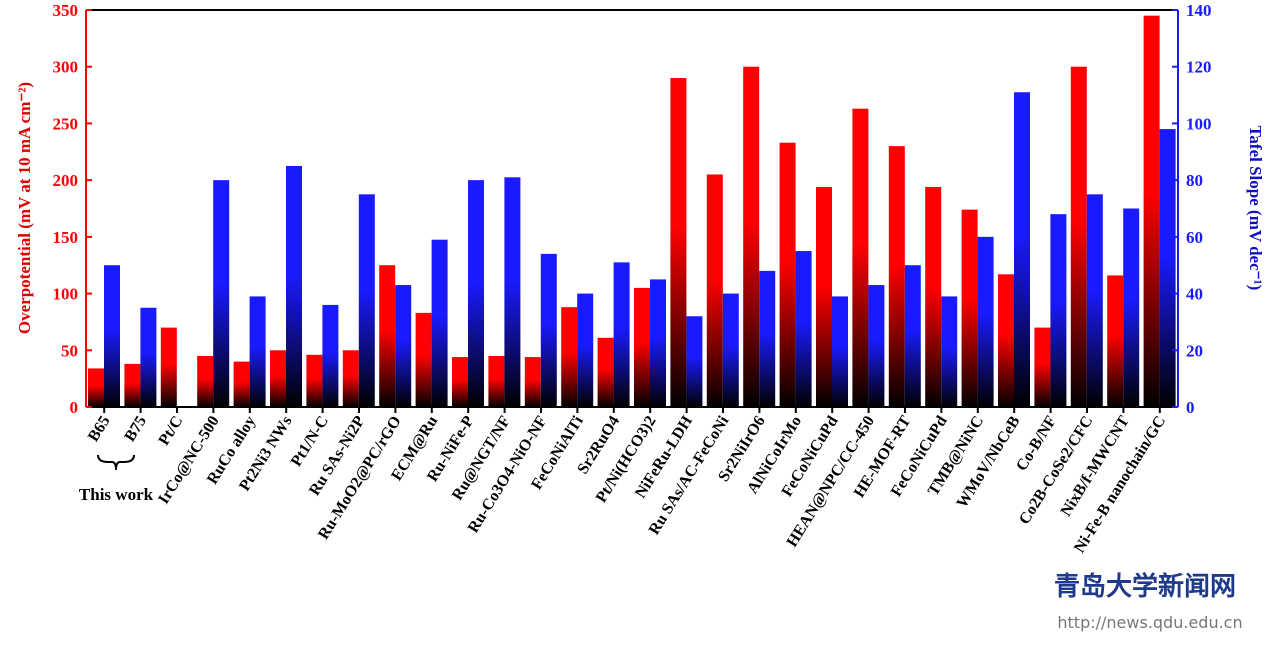 This screenshot has width=1269, height=645. What do you see at coordinates (116, 494) in the screenshot?
I see `annotation: This work` at bounding box center [116, 494].